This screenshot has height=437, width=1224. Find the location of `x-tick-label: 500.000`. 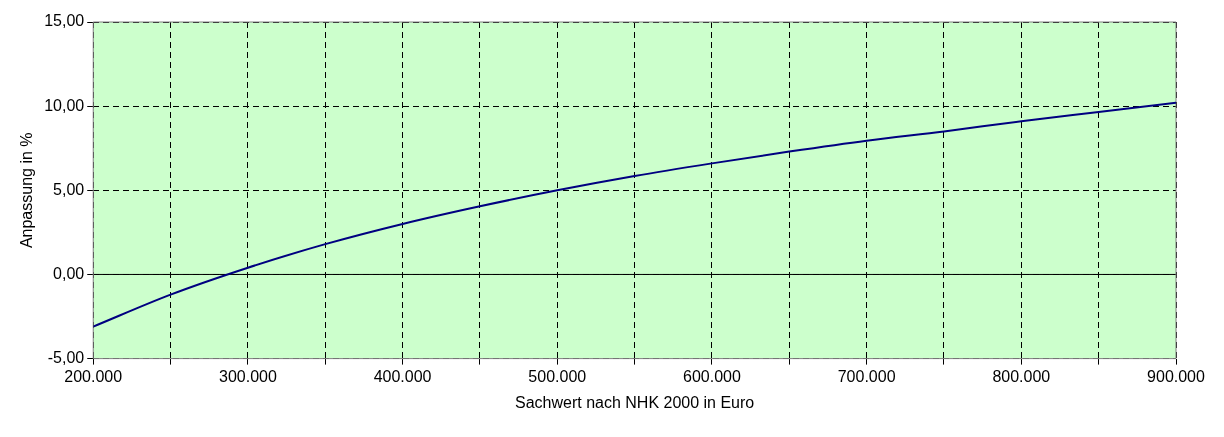

x-tick-label: 500.000 is located at coordinates (557, 376).